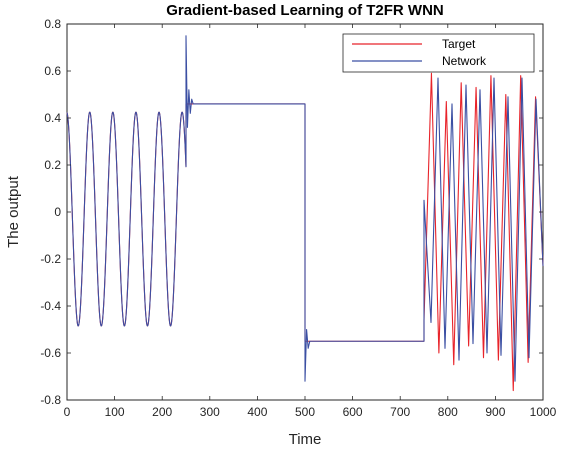 Image resolution: width=564 pixels, height=451 pixels. What do you see at coordinates (210, 412) in the screenshot?
I see `x-tick-label: 300` at bounding box center [210, 412].